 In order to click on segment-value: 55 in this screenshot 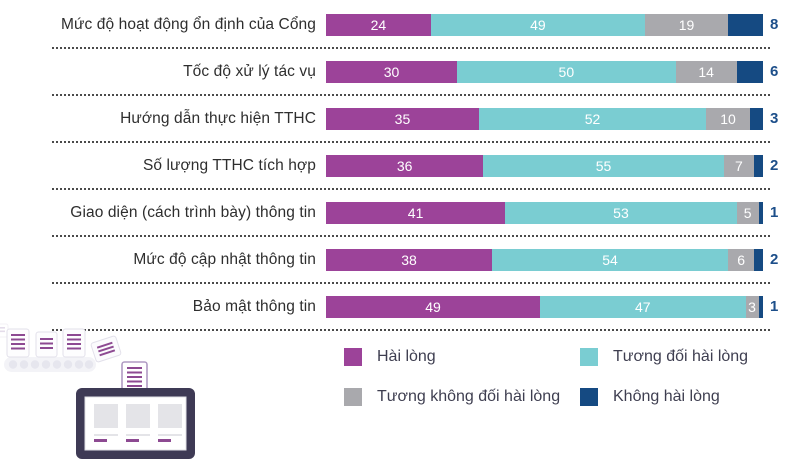, I will do `click(603, 165)`.